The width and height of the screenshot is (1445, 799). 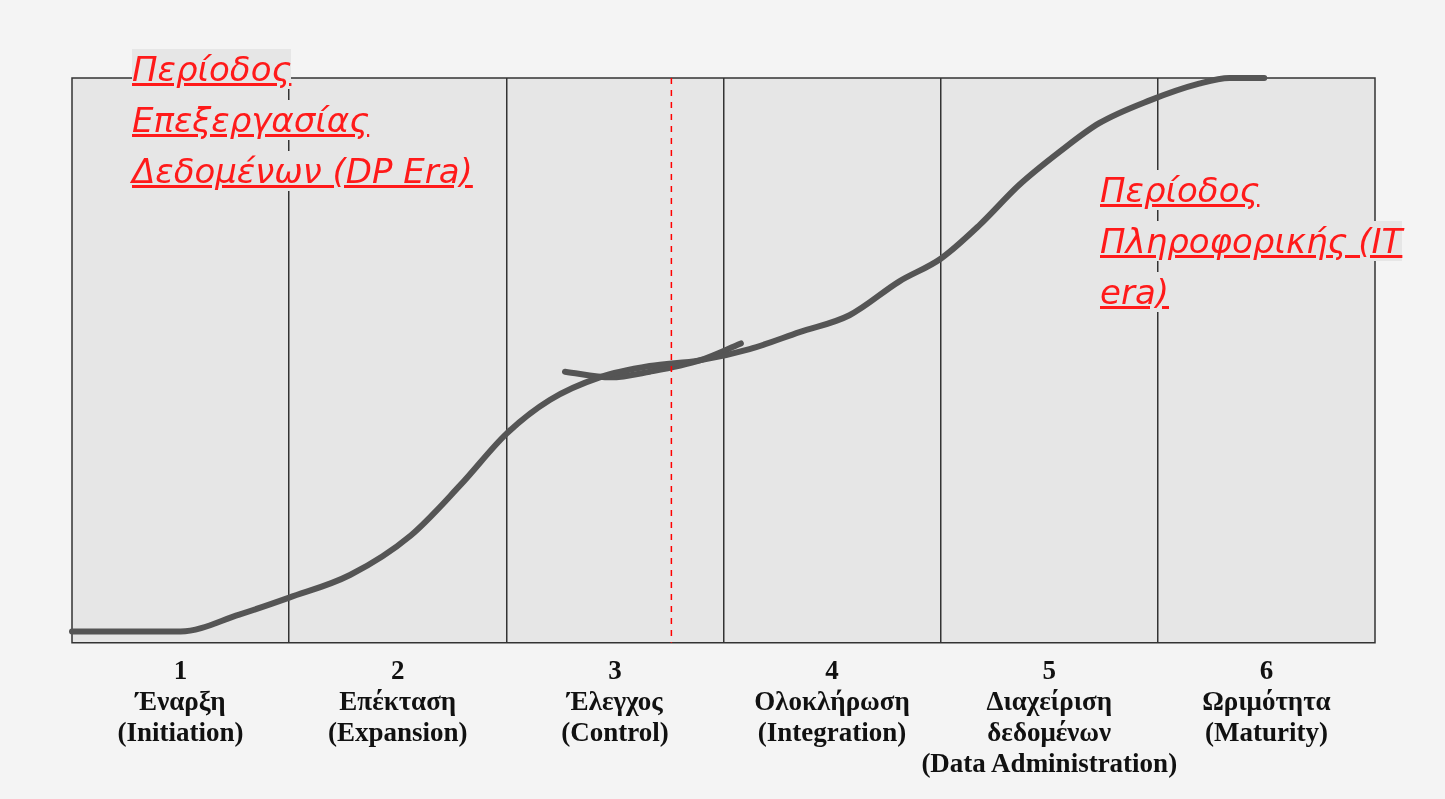 What do you see at coordinates (397, 701) in the screenshot?
I see `x-tick-label: 2 Επέκταση (Expansion)` at bounding box center [397, 701].